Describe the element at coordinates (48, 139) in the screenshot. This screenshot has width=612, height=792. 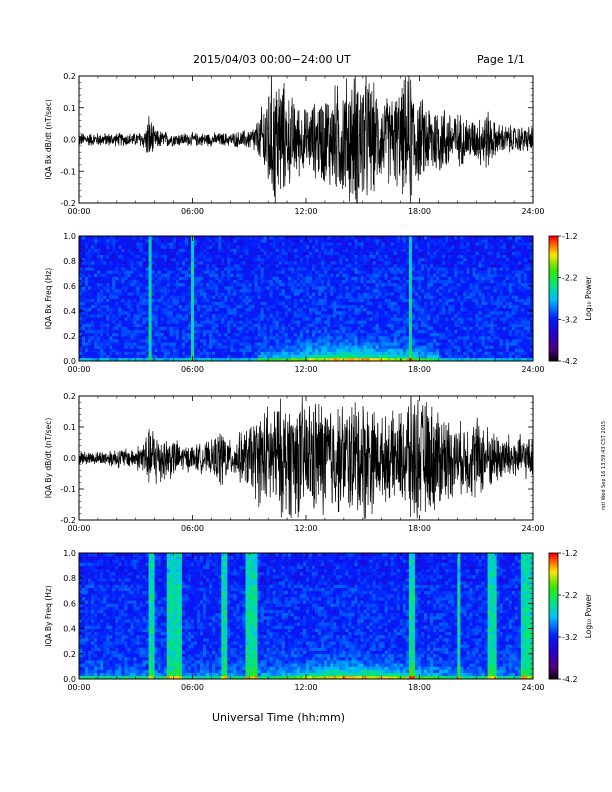
I see `panel-0-ylabel: IQA Bx dB/dt (nT/sec)` at that location.